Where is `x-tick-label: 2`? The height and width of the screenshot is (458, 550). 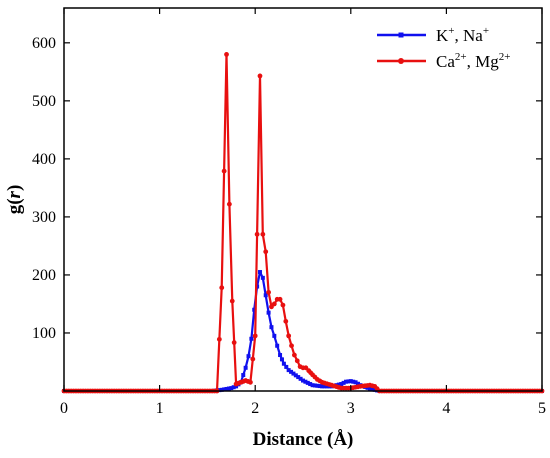 x-tick-label: 2 is located at coordinates (255, 408).